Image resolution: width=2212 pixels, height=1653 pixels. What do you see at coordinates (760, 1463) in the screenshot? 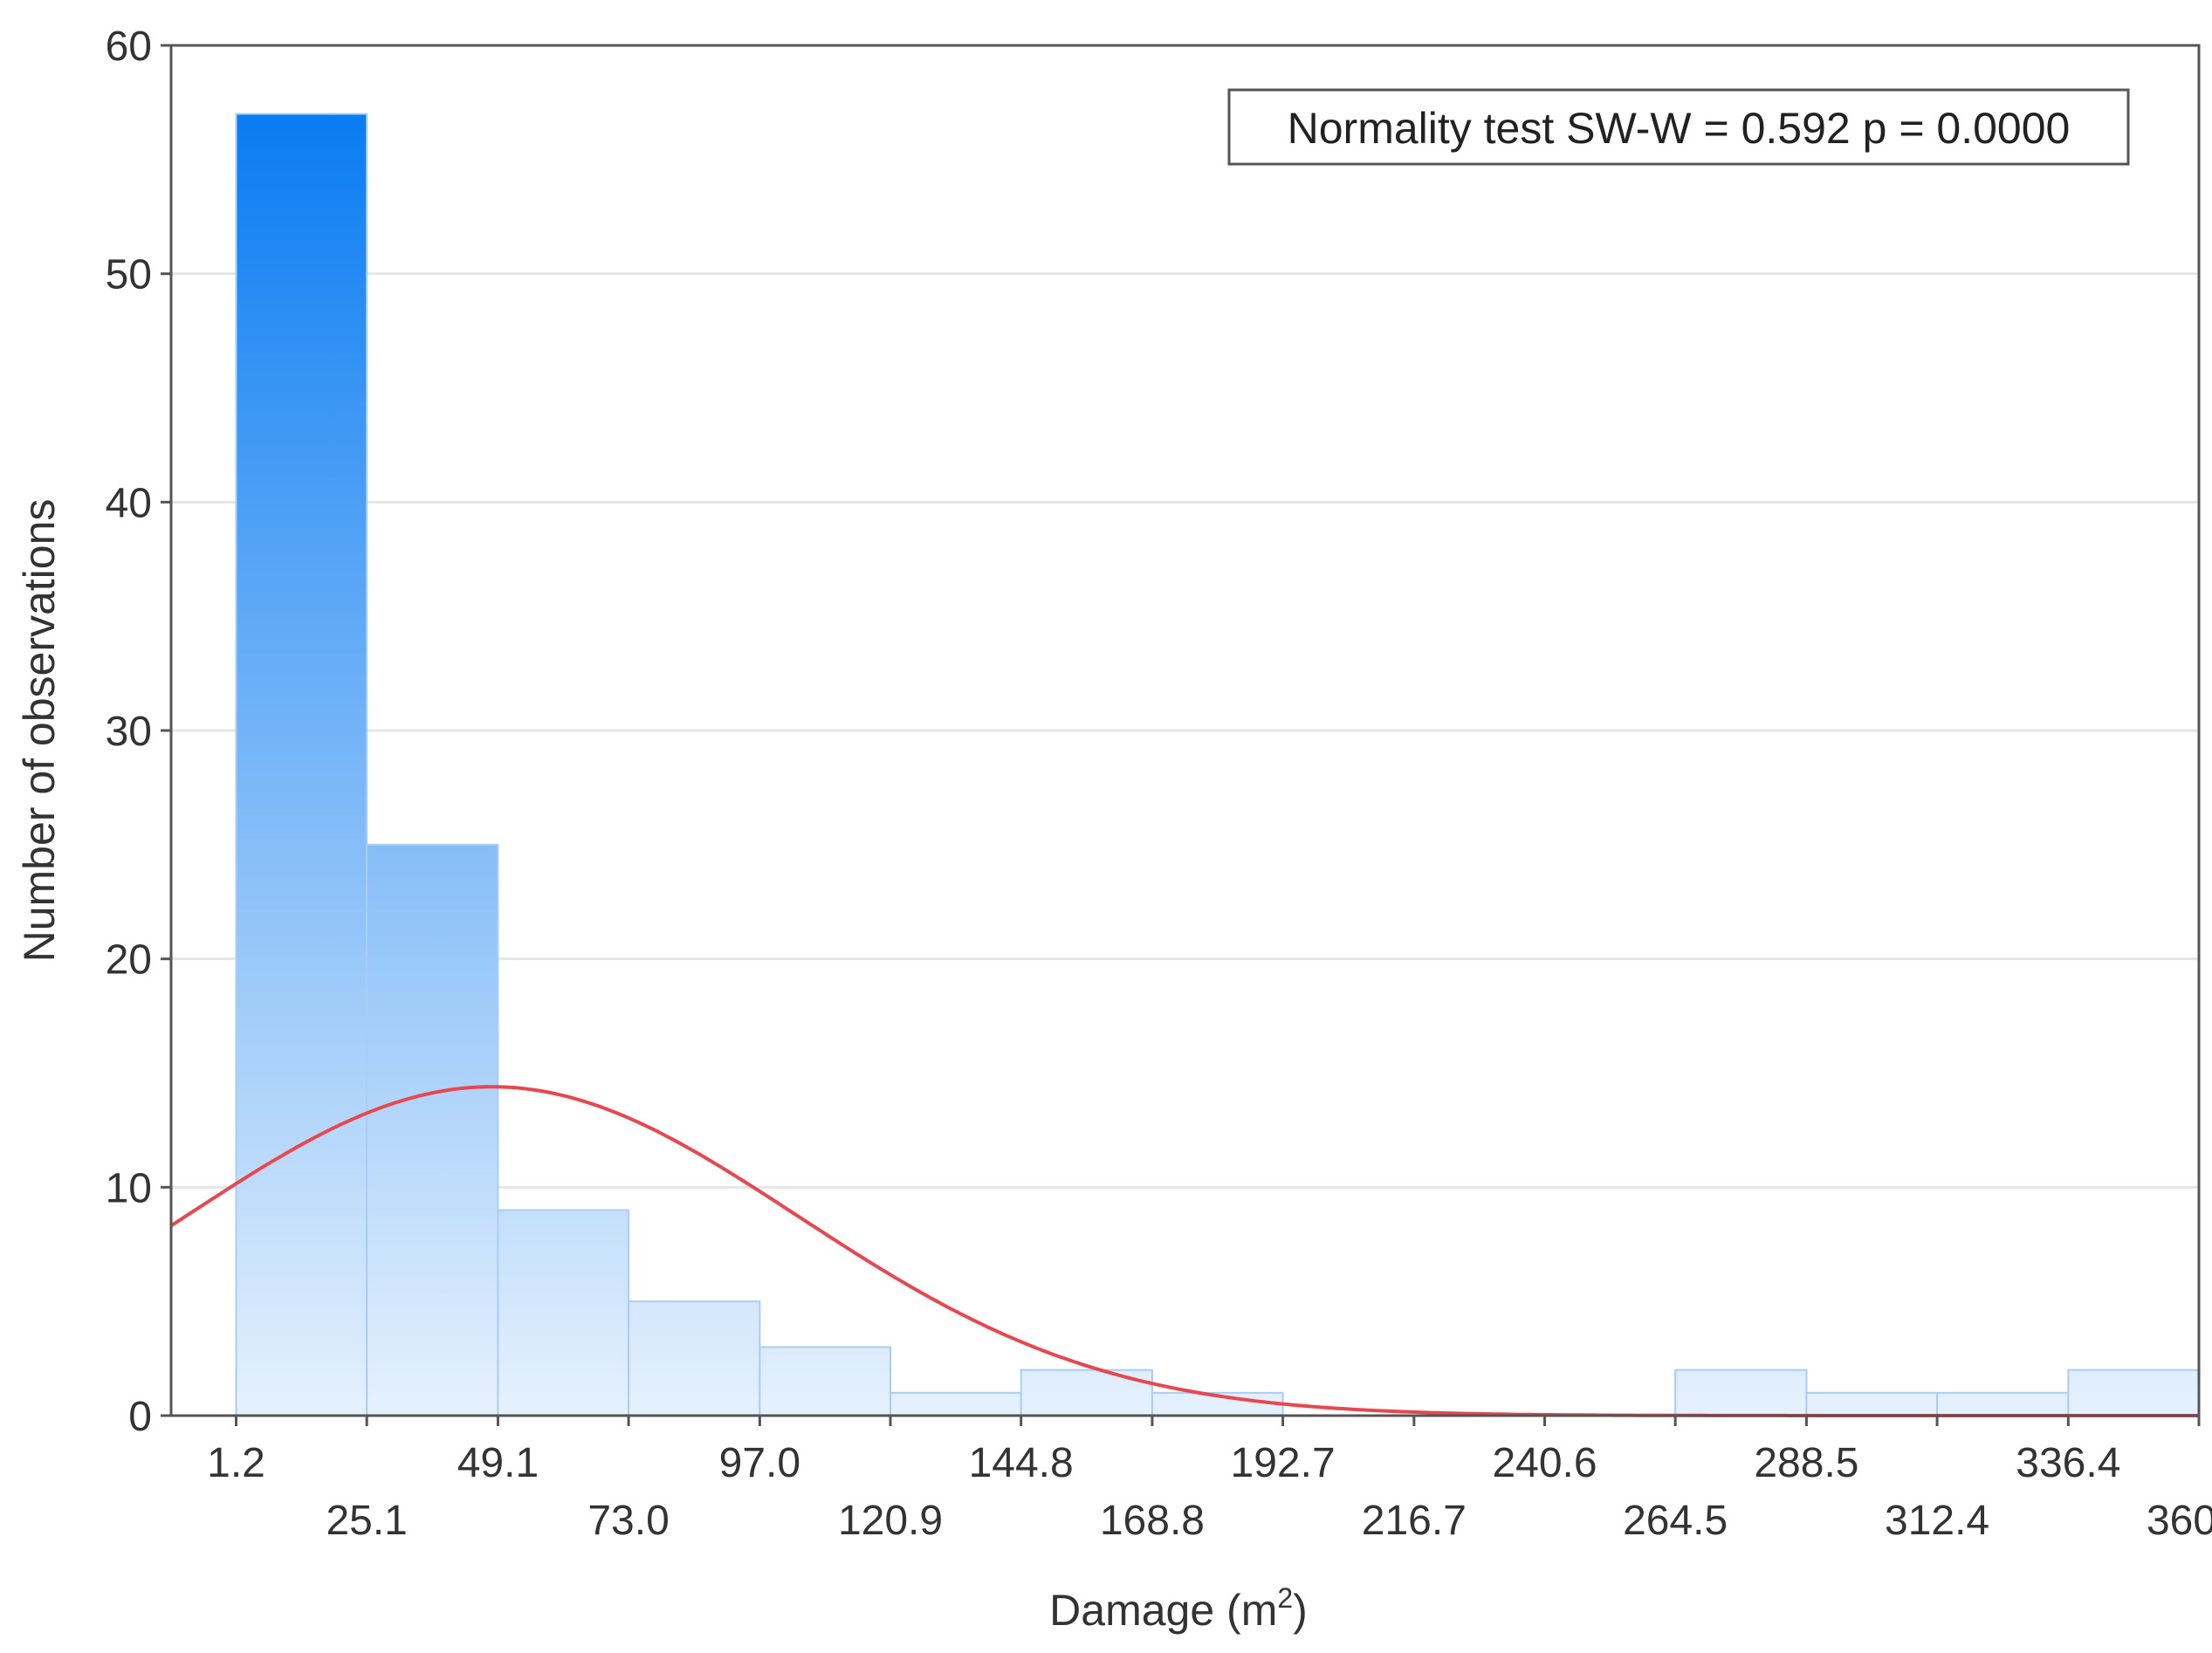
I see `x-tick-label: 97.0` at bounding box center [760, 1463].